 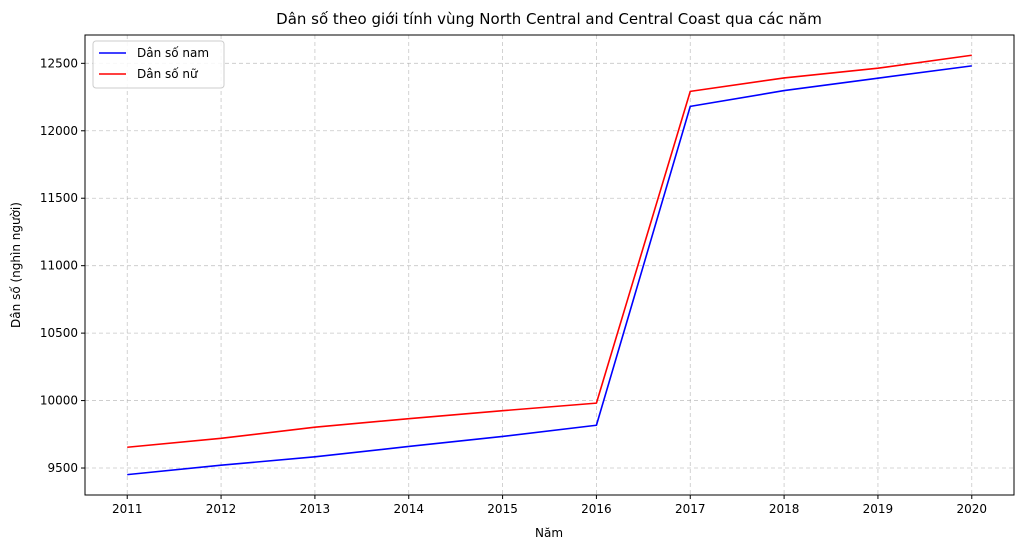 I want to click on x-tick-label: 2017, so click(x=690, y=509).